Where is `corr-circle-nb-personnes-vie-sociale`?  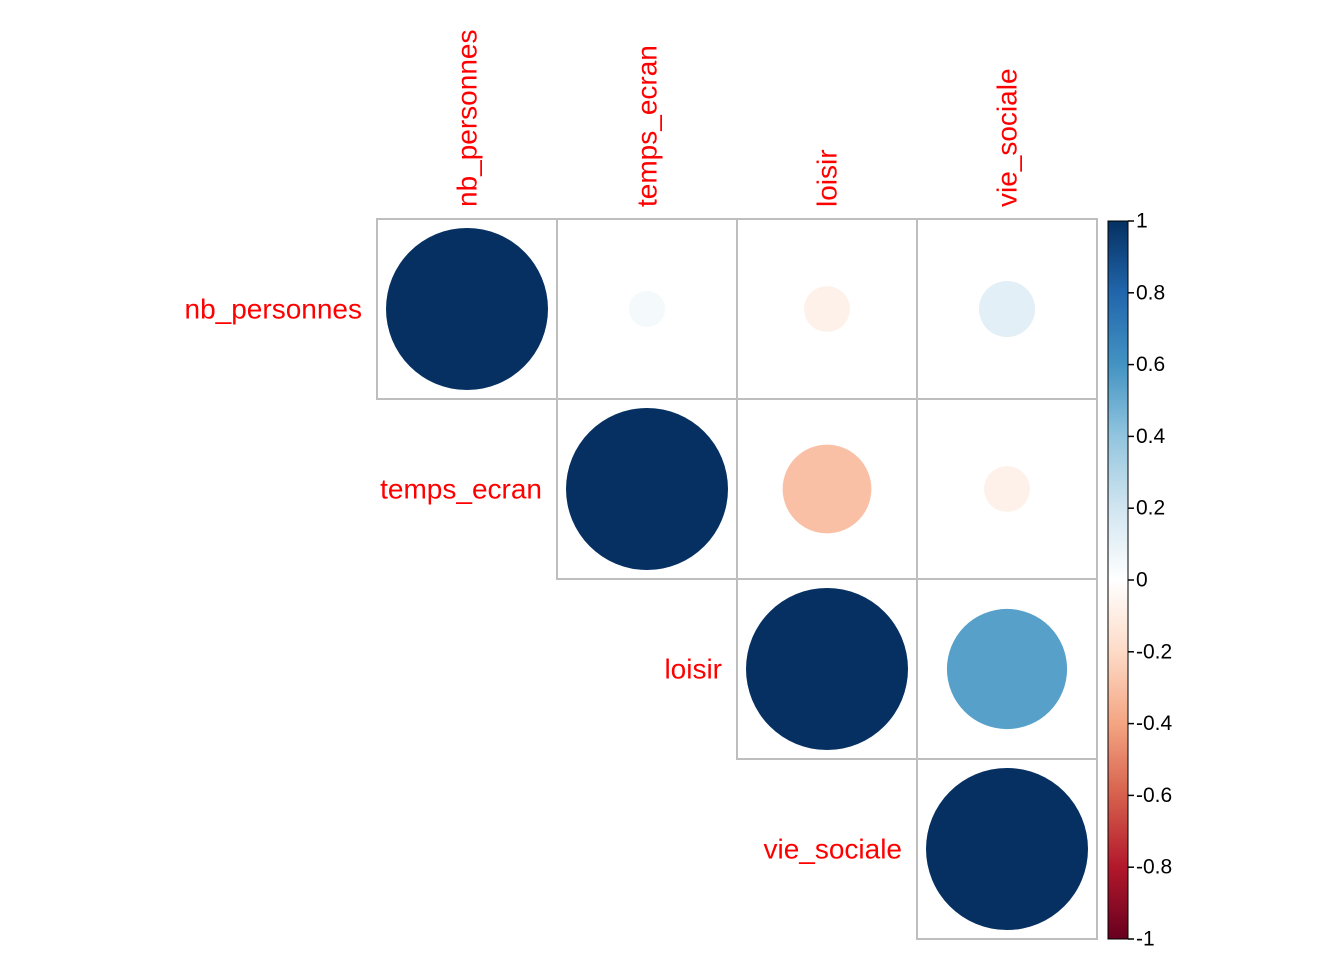 corr-circle-nb-personnes-vie-sociale is located at coordinates (1007, 309).